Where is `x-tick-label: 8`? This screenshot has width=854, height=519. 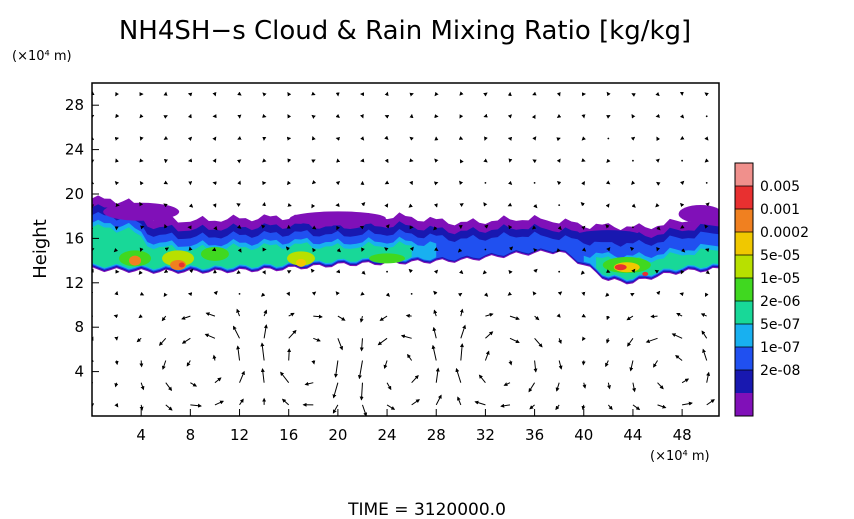 x-tick-label: 8 is located at coordinates (191, 435).